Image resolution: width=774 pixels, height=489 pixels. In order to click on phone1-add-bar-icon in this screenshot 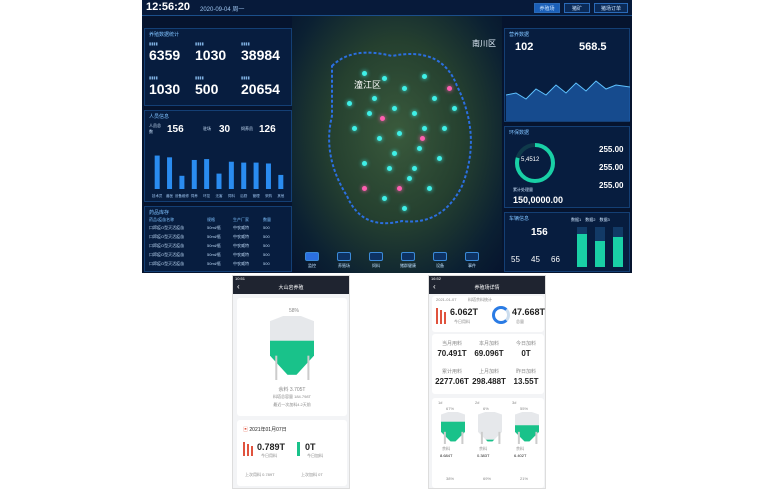, I will do `click(298, 449)`.